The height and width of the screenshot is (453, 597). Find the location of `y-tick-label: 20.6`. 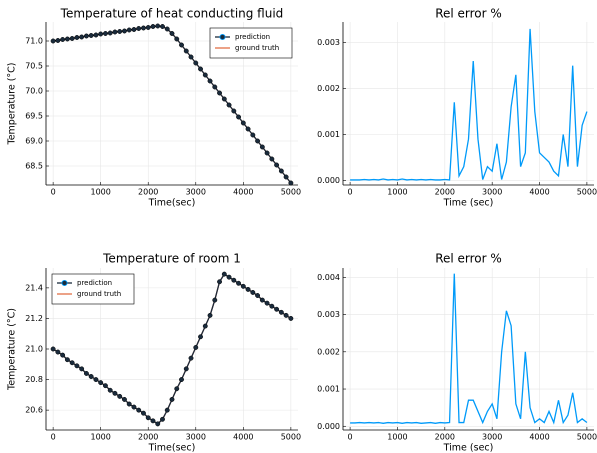

y-tick-label: 20.6 is located at coordinates (34, 410).